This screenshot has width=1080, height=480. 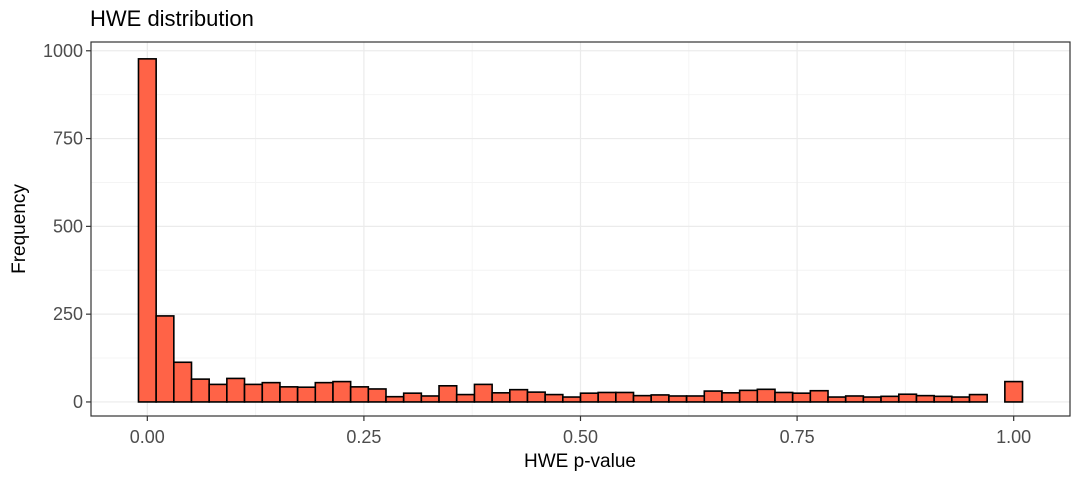 What do you see at coordinates (797, 437) in the screenshot?
I see `x-tick-label: 0.75` at bounding box center [797, 437].